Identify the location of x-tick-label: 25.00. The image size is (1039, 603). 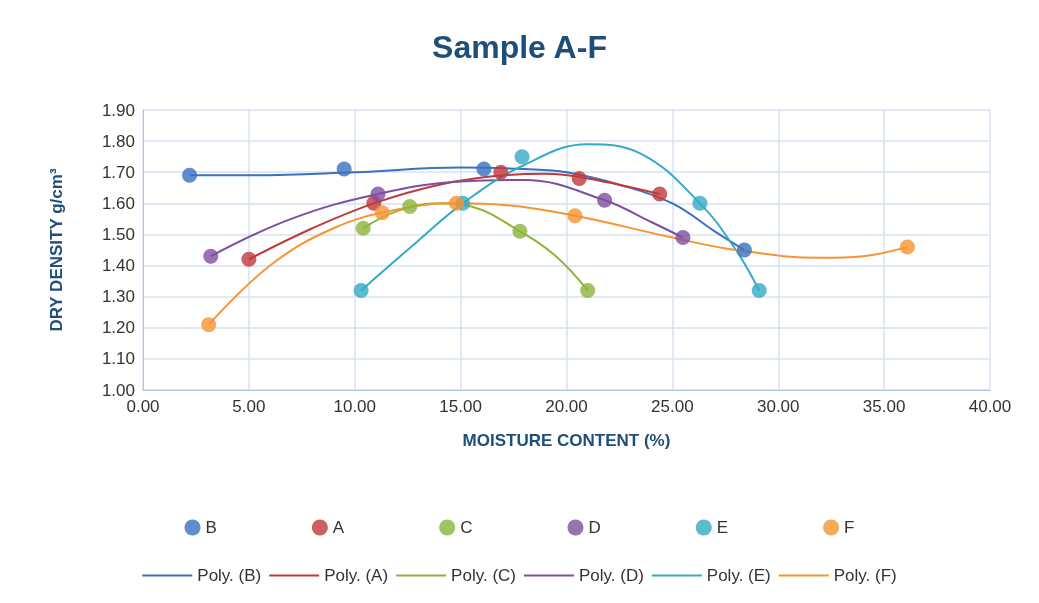
(672, 406).